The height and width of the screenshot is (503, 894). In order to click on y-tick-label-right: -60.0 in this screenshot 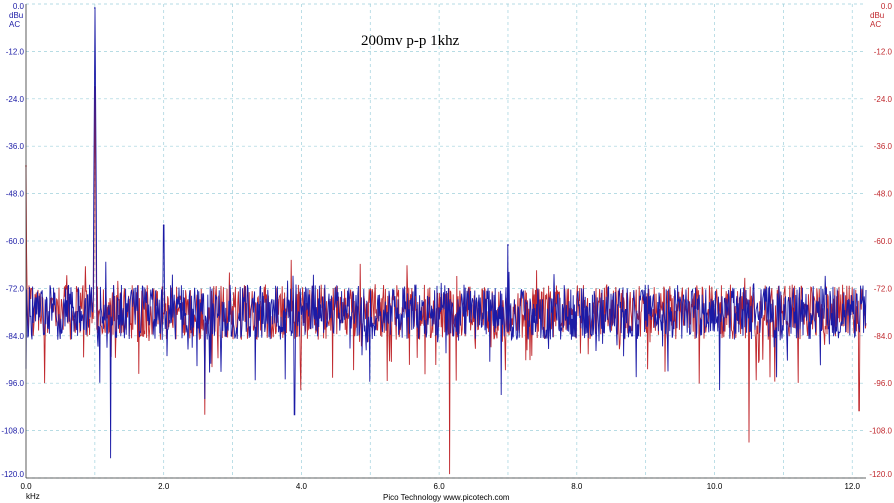, I will do `click(883, 241)`.